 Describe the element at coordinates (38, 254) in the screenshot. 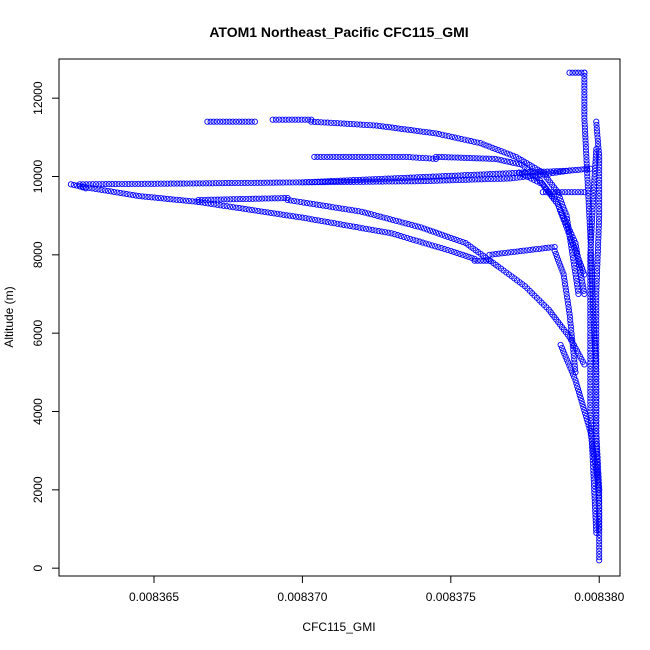

I see `y-tick-label: 8000` at that location.